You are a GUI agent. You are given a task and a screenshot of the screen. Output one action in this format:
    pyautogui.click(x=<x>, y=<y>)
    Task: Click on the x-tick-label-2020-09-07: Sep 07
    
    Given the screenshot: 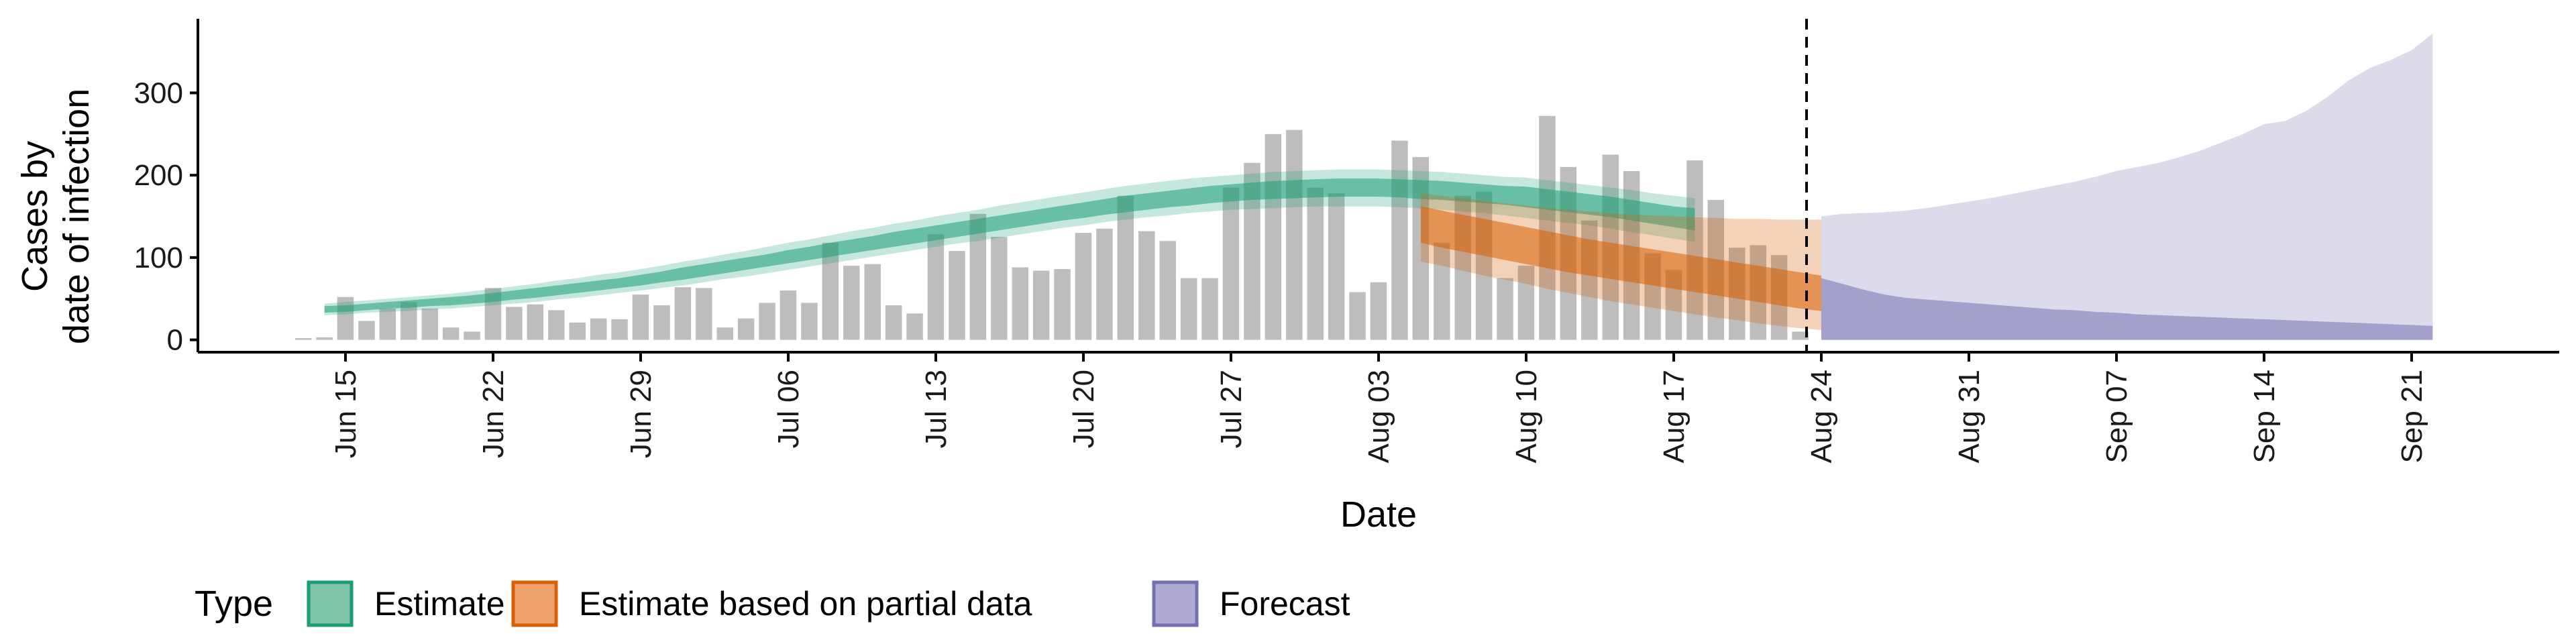 What is the action you would take?
    pyautogui.click(x=2116, y=416)
    